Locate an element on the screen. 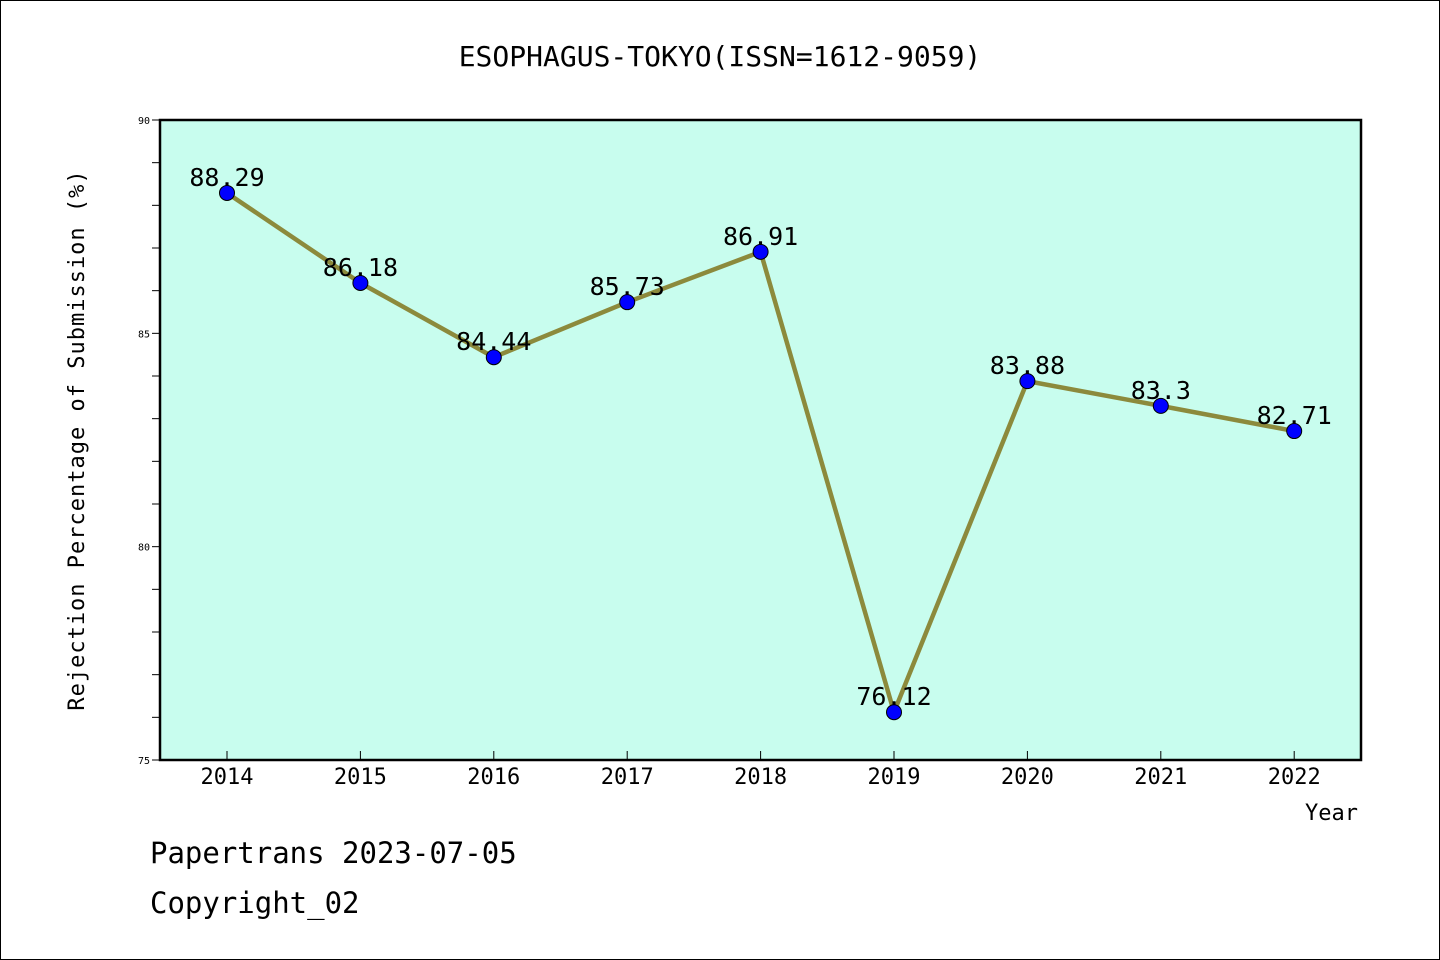 This screenshot has width=1440, height=960. data-label: 88.29 is located at coordinates (226, 177).